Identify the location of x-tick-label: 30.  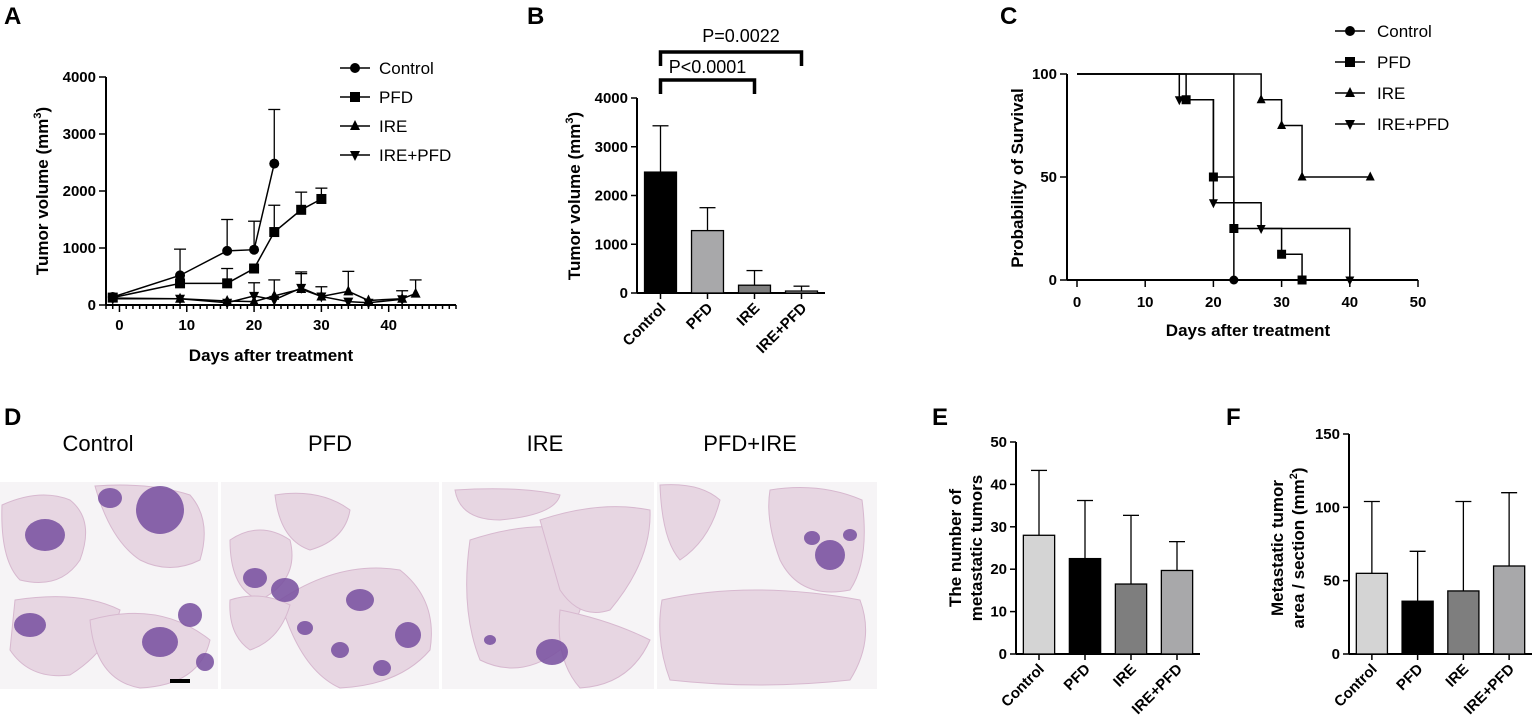
(1281, 302).